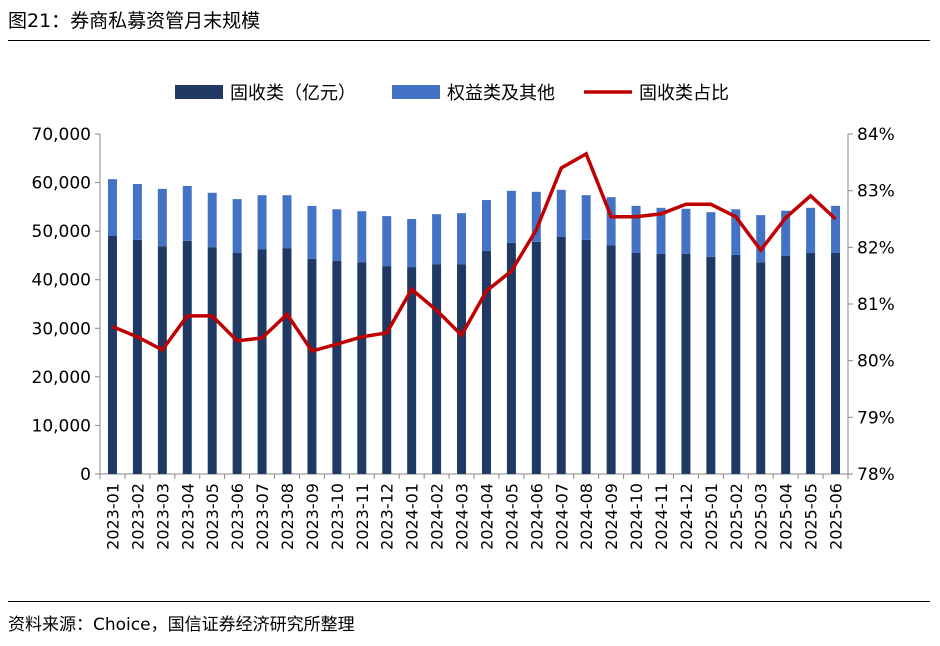 This screenshot has width=940, height=646. I want to click on right-tick-label: 80%, so click(876, 362).